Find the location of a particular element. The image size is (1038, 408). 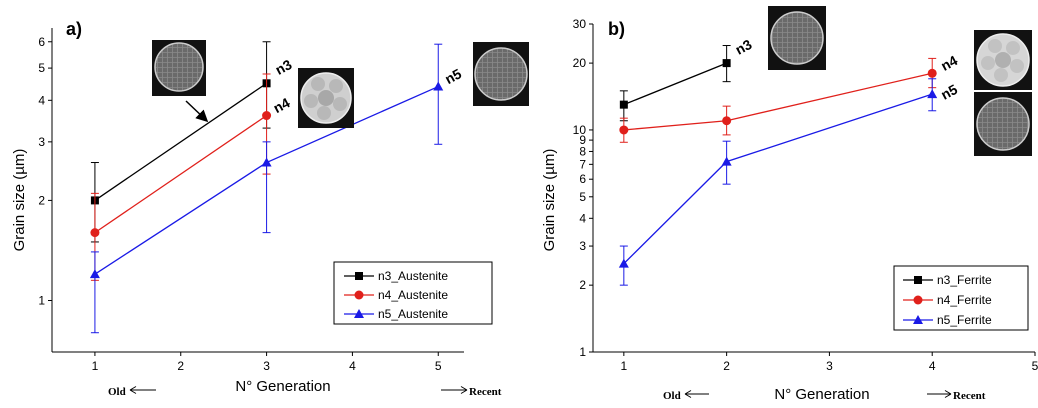

panel-b-recent-text: Recent is located at coordinates (969, 396).